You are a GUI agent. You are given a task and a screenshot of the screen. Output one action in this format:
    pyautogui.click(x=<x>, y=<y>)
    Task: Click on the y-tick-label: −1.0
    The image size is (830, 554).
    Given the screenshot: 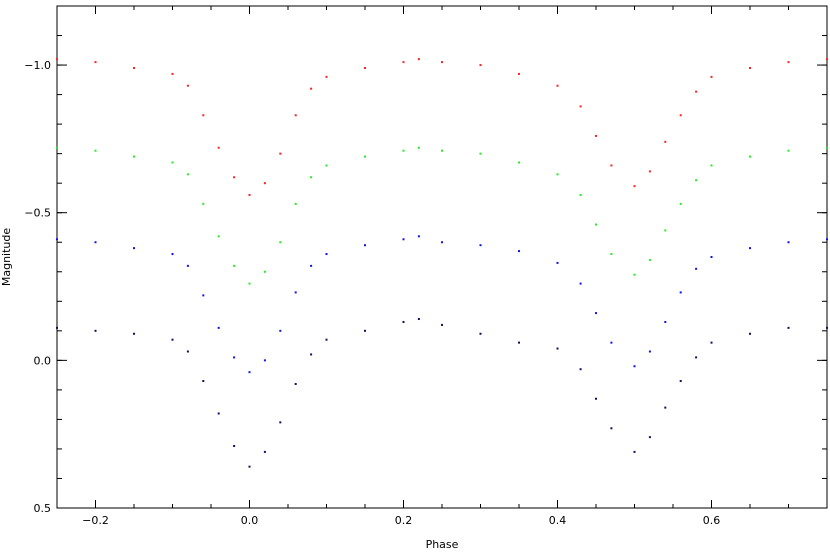 What is the action you would take?
    pyautogui.click(x=37, y=65)
    